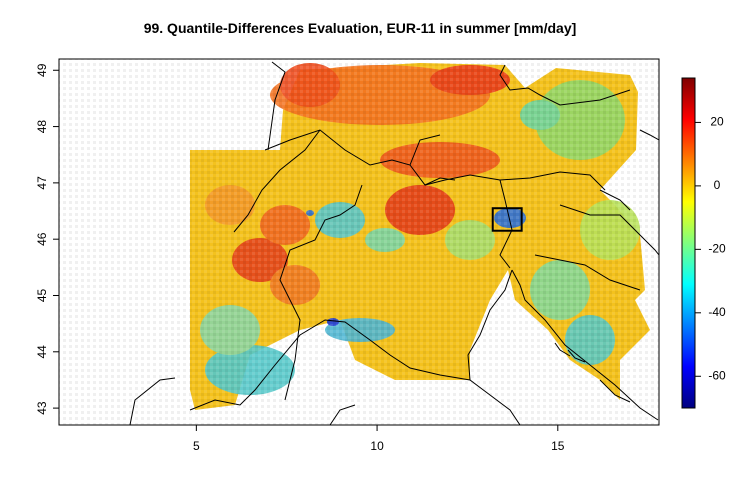 Image resolution: width=750 pixels, height=500 pixels. What do you see at coordinates (42, 127) in the screenshot?
I see `y-tick-label: 48` at bounding box center [42, 127].